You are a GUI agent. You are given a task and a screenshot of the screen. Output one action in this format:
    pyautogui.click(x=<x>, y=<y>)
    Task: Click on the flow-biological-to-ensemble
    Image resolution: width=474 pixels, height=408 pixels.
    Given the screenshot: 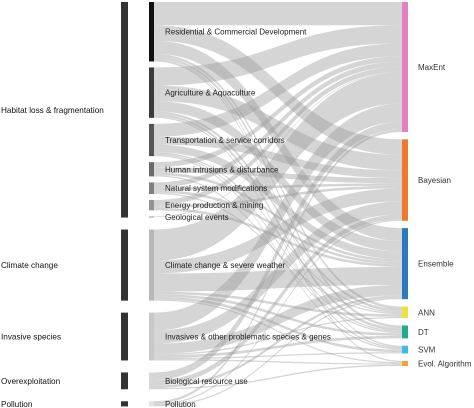 What is the action you would take?
    pyautogui.click(x=278, y=341)
    